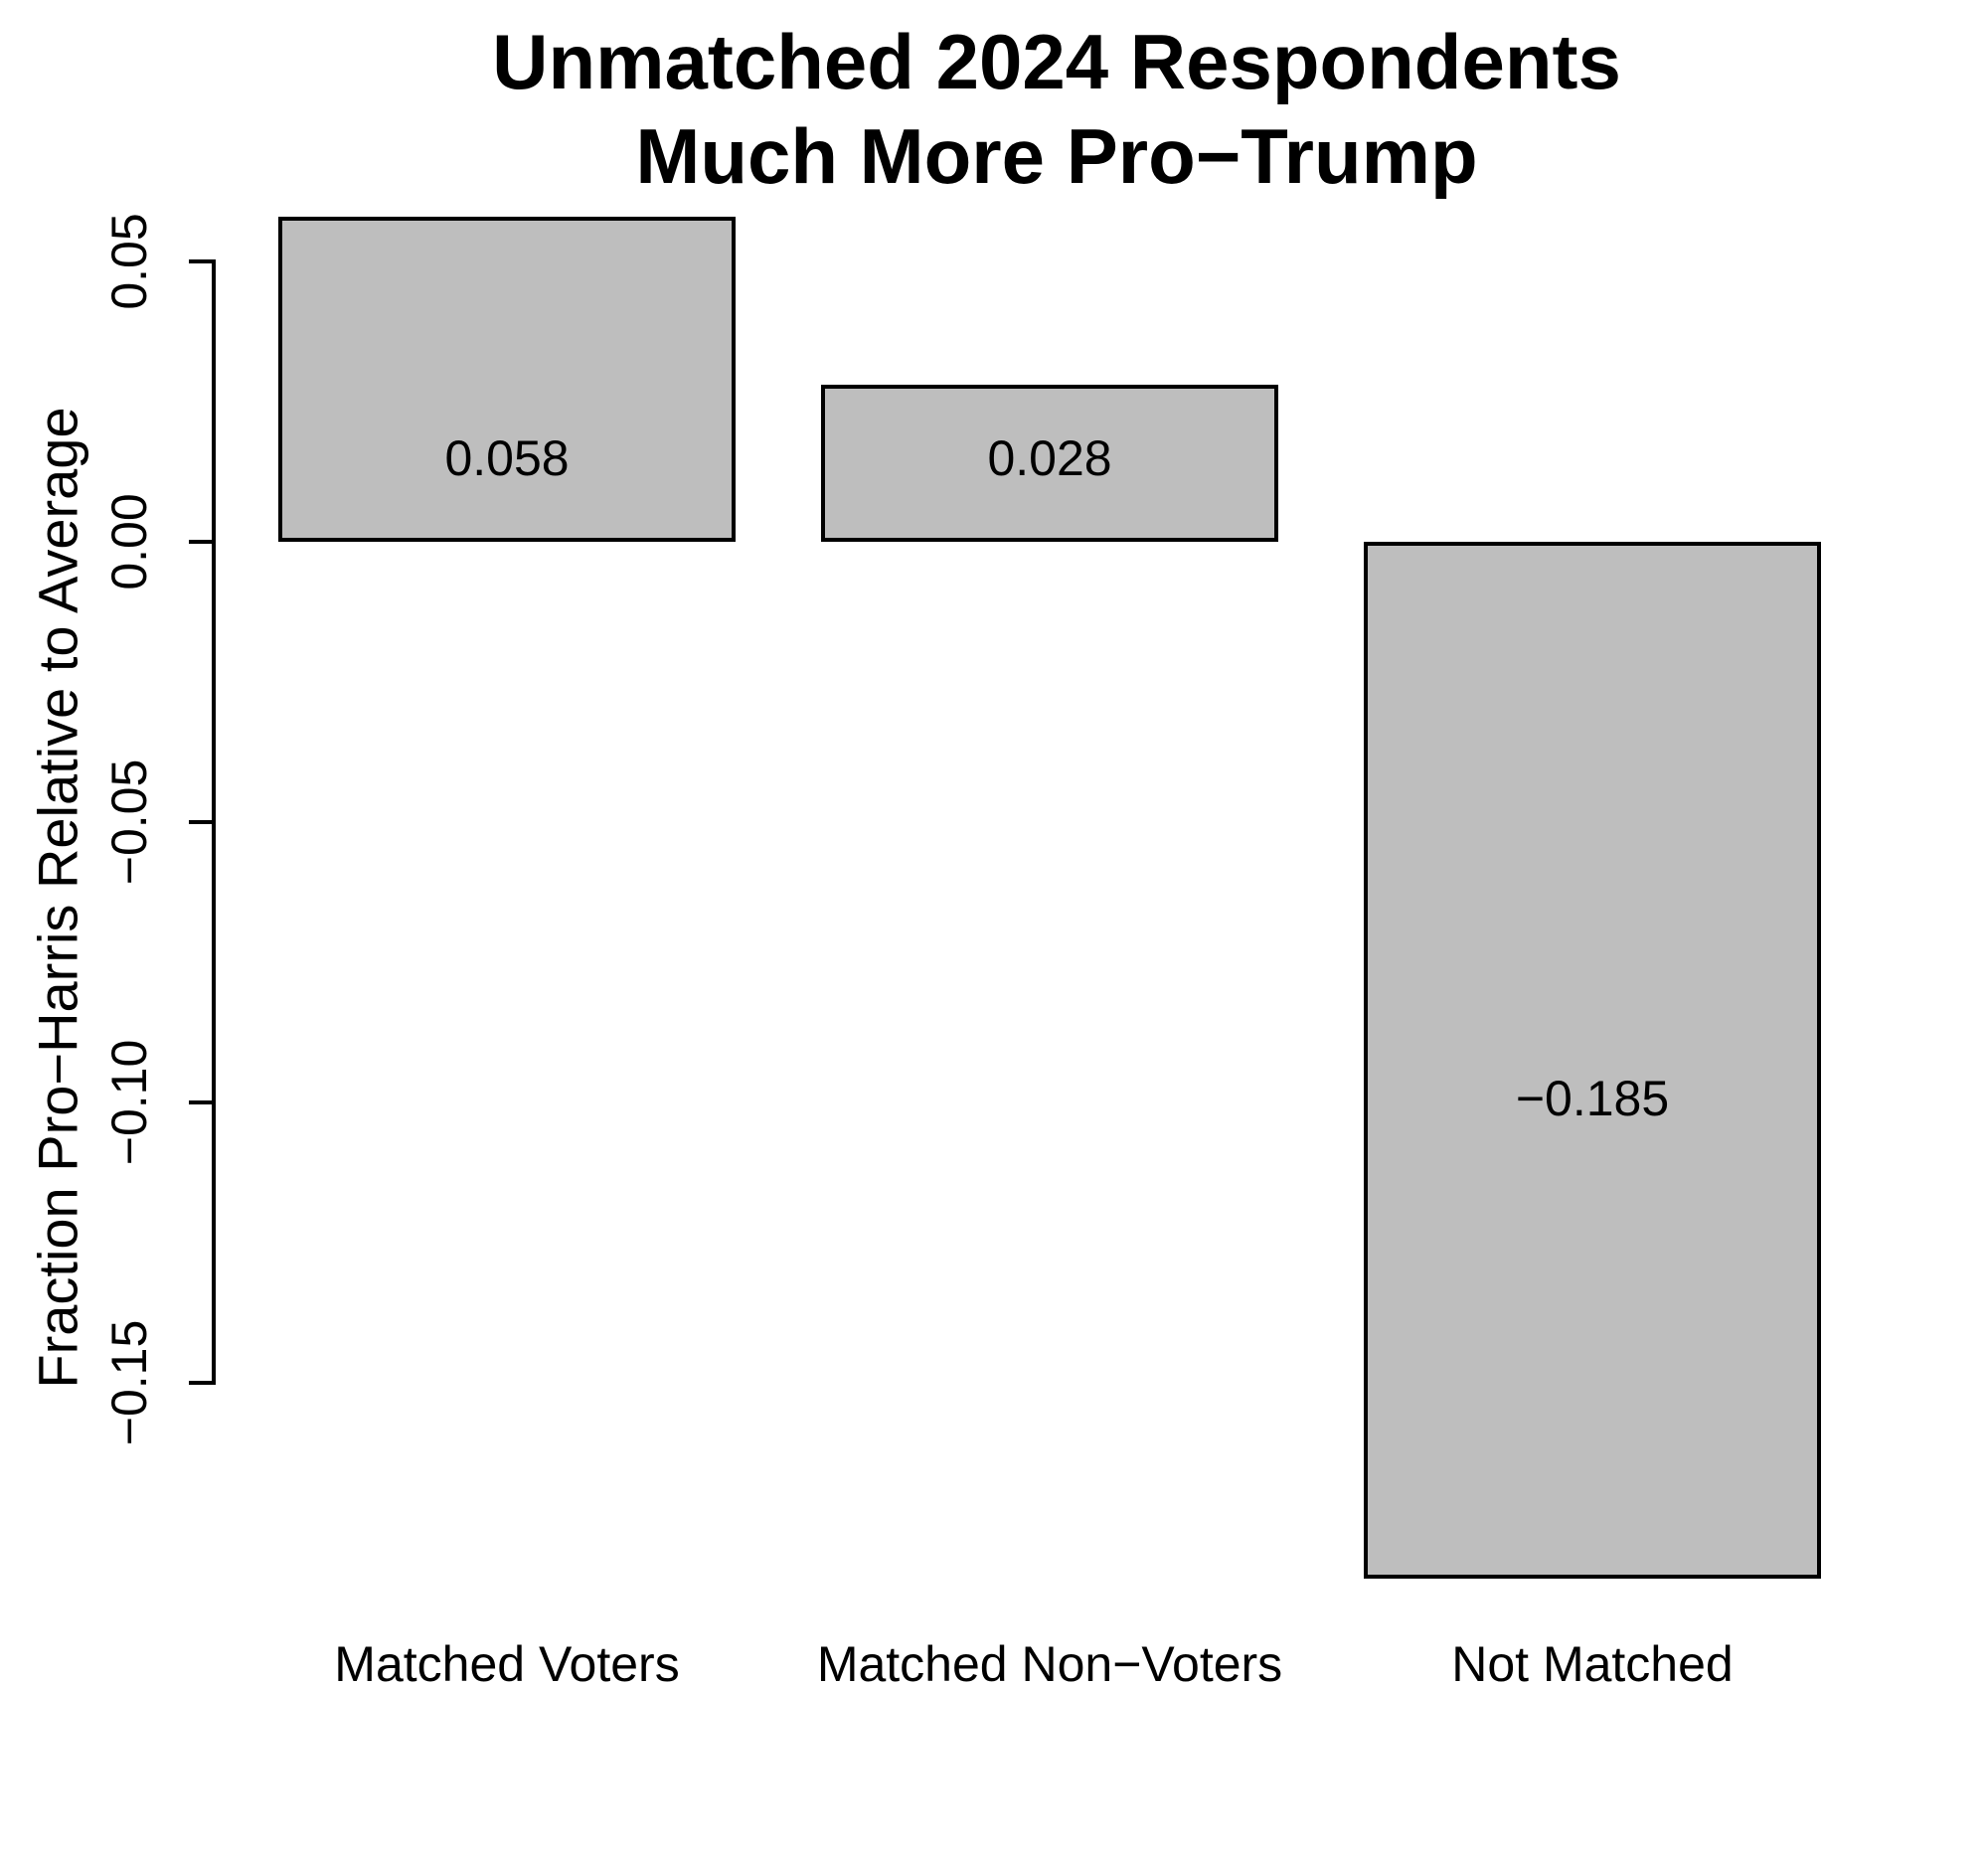 The height and width of the screenshot is (1855, 1988). I want to click on bar-matched-voters, so click(507, 379).